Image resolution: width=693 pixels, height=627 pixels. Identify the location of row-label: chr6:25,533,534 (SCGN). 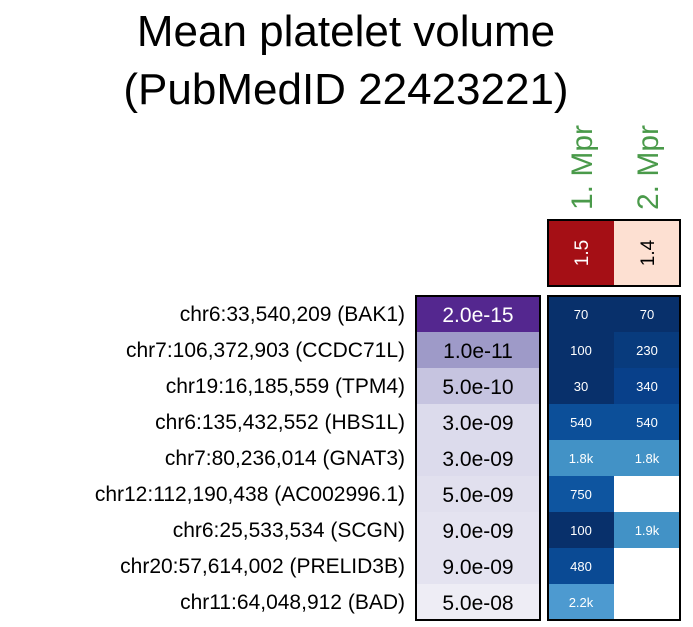
(289, 530).